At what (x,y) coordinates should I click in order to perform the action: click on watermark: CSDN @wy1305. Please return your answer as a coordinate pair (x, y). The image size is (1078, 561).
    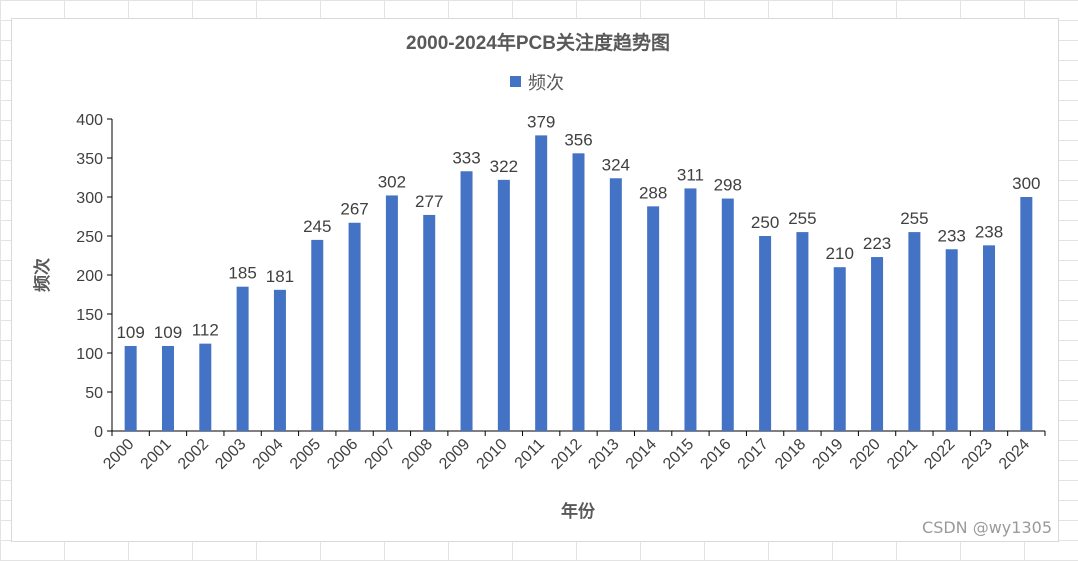
    Looking at the image, I should click on (987, 527).